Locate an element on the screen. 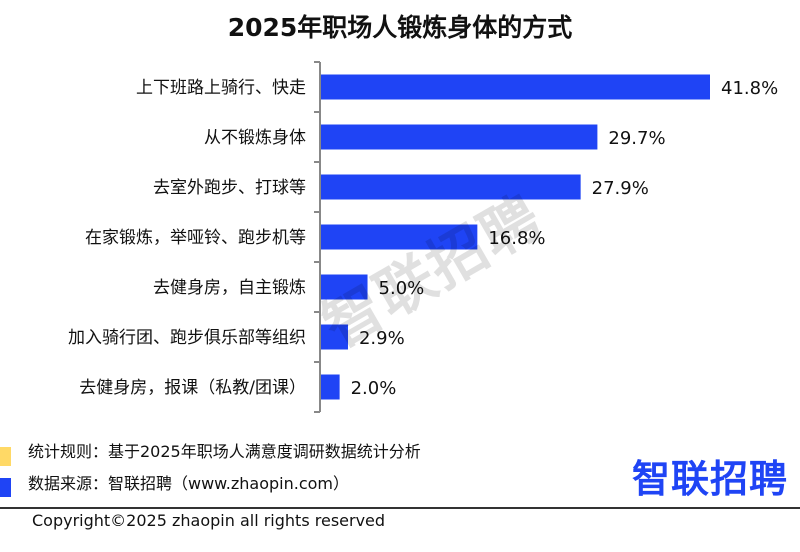 The height and width of the screenshot is (552, 800). divider is located at coordinates (400, 508).